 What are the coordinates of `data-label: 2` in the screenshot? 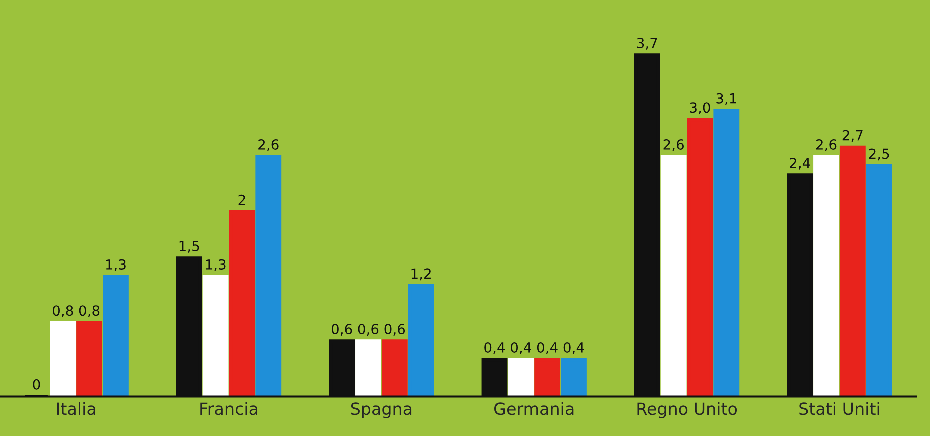 It's located at (242, 200).